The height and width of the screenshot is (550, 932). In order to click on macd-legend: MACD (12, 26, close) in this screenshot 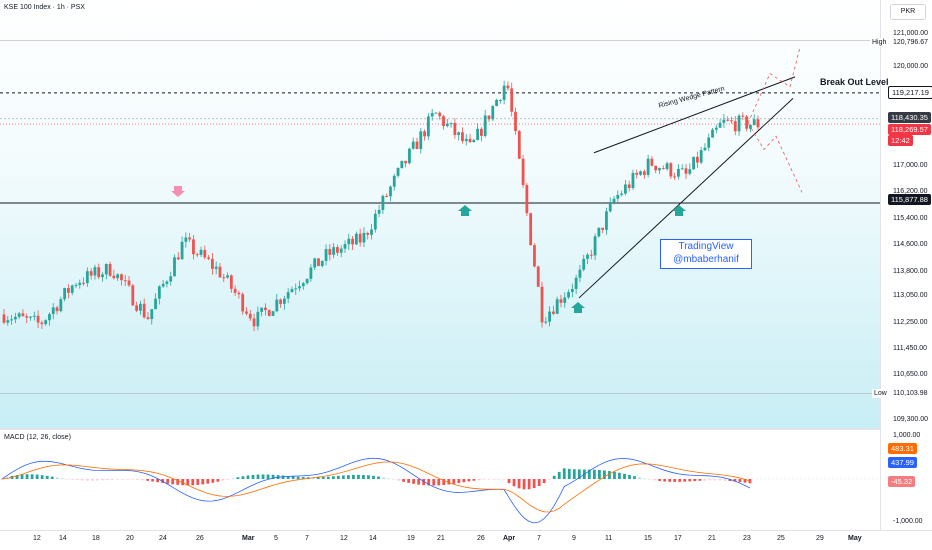, I will do `click(37, 437)`.